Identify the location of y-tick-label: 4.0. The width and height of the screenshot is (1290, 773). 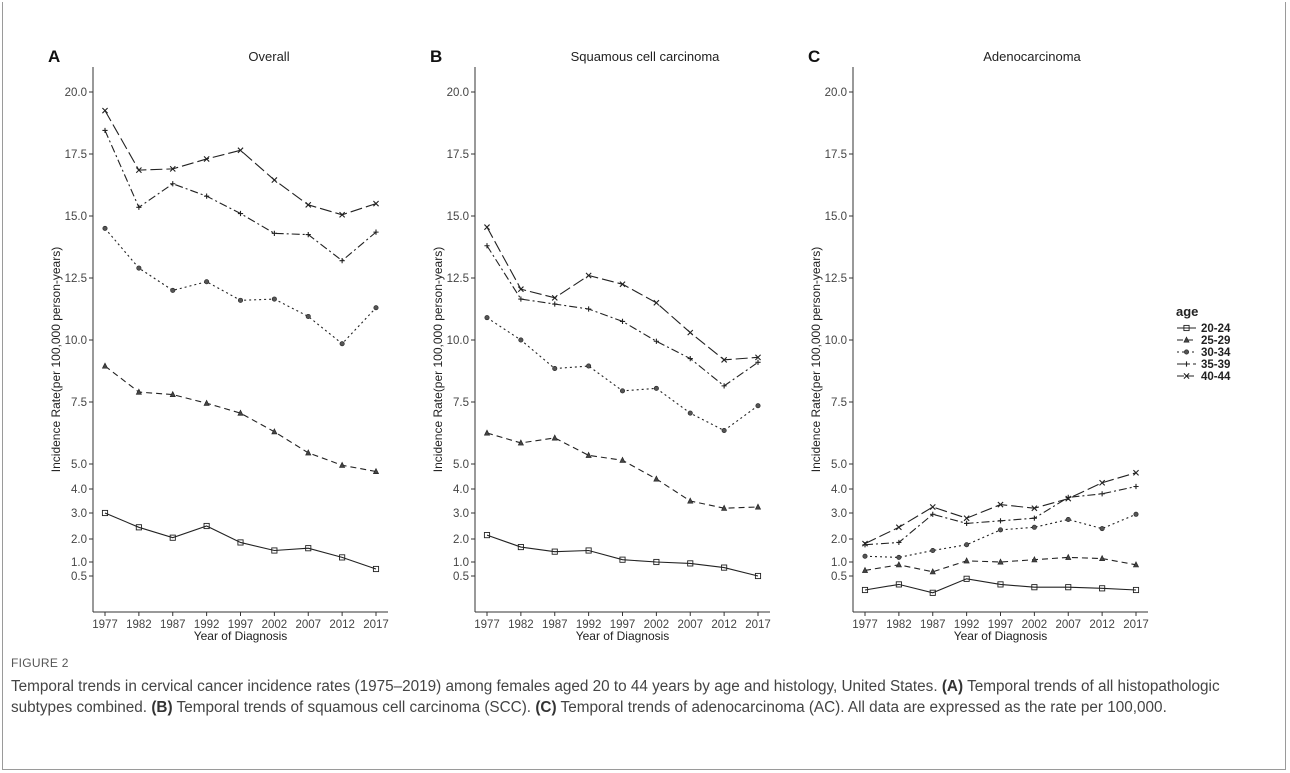
(461, 490).